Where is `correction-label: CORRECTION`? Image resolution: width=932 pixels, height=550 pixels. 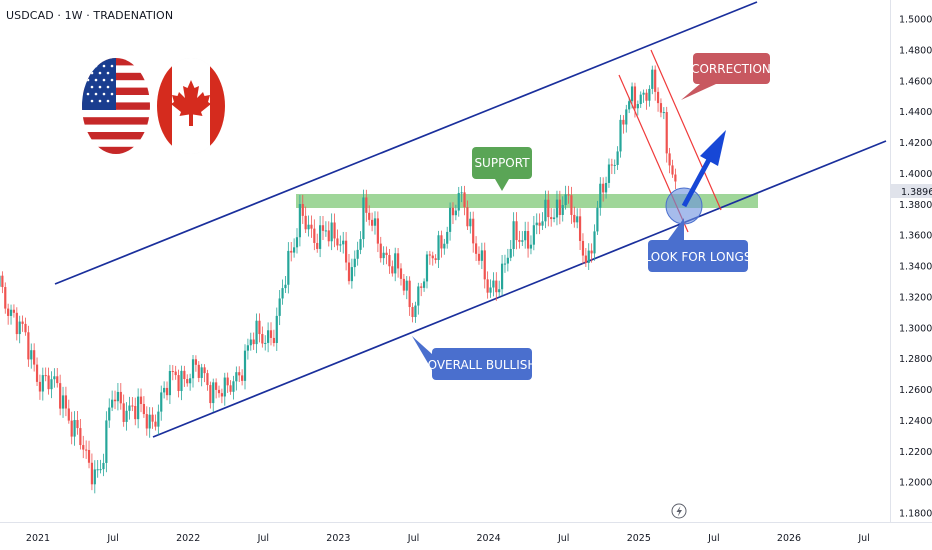 correction-label: CORRECTION is located at coordinates (731, 69).